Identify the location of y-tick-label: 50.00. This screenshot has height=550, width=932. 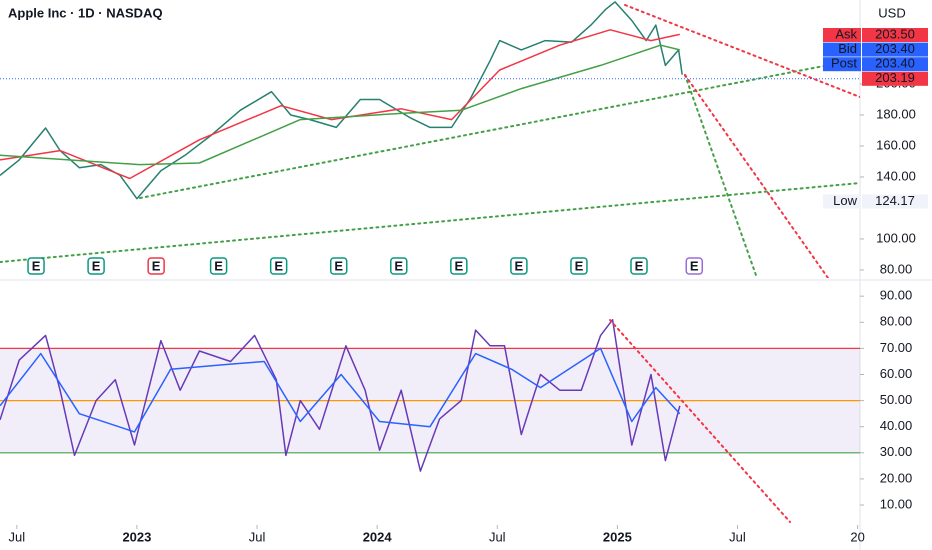
(896, 399).